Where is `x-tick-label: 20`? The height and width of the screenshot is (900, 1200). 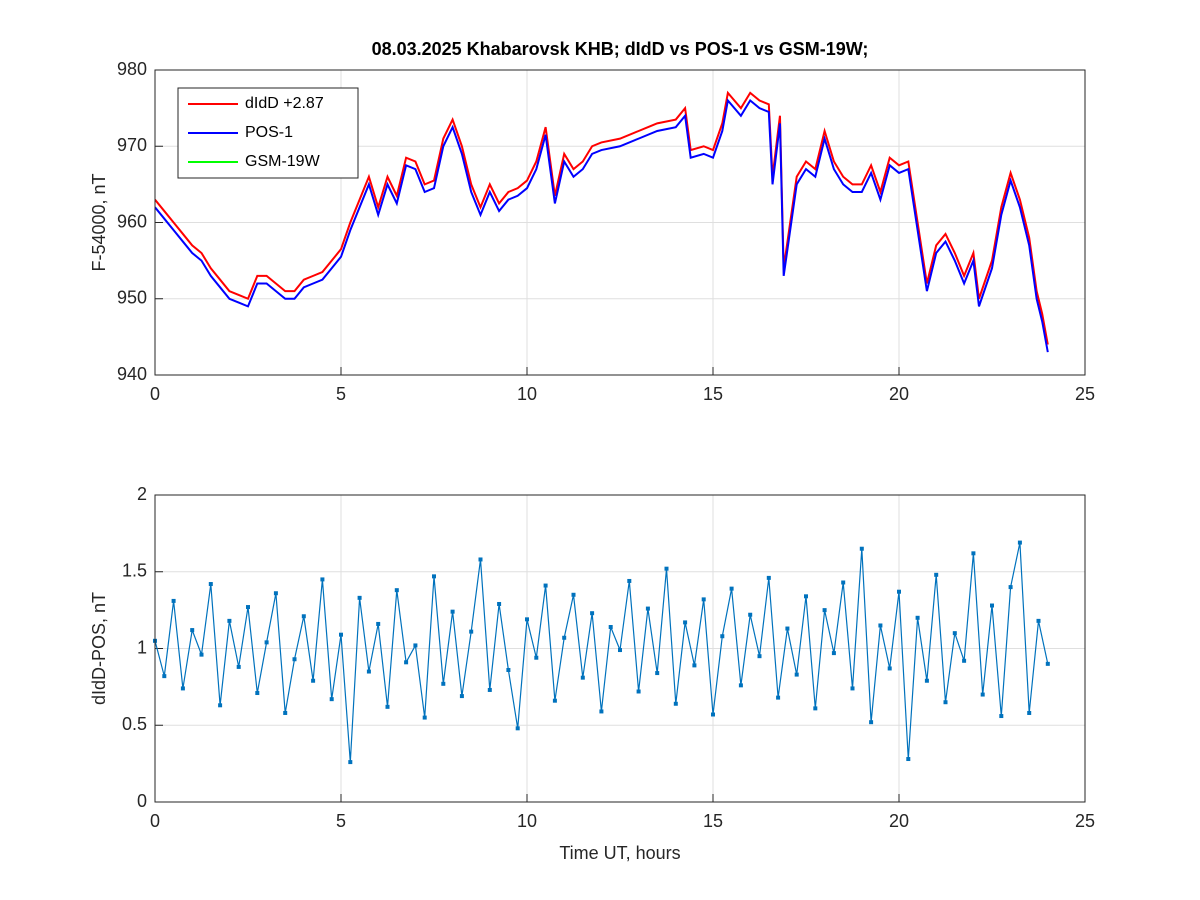 x-tick-label: 20 is located at coordinates (899, 394).